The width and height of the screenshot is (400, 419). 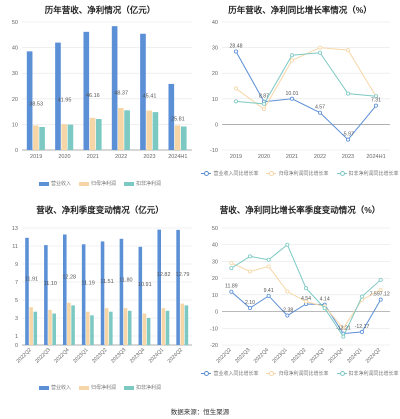 I want to click on x-tick-label: 2022Q4, so click(x=261, y=355).